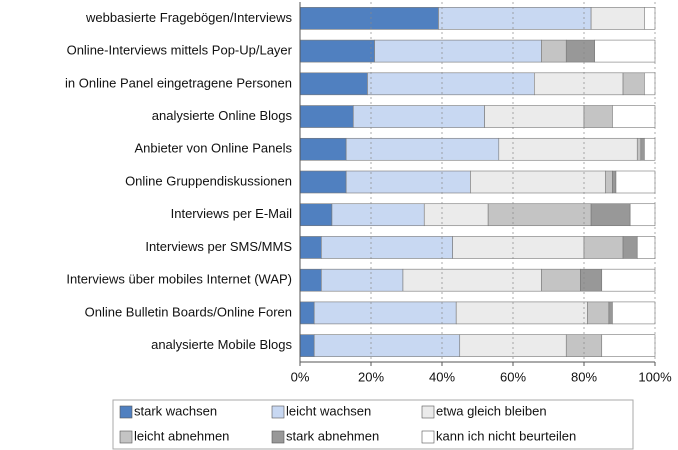 The width and height of the screenshot is (678, 450). Describe the element at coordinates (300, 376) in the screenshot. I see `x-tick-label: 0%` at that location.